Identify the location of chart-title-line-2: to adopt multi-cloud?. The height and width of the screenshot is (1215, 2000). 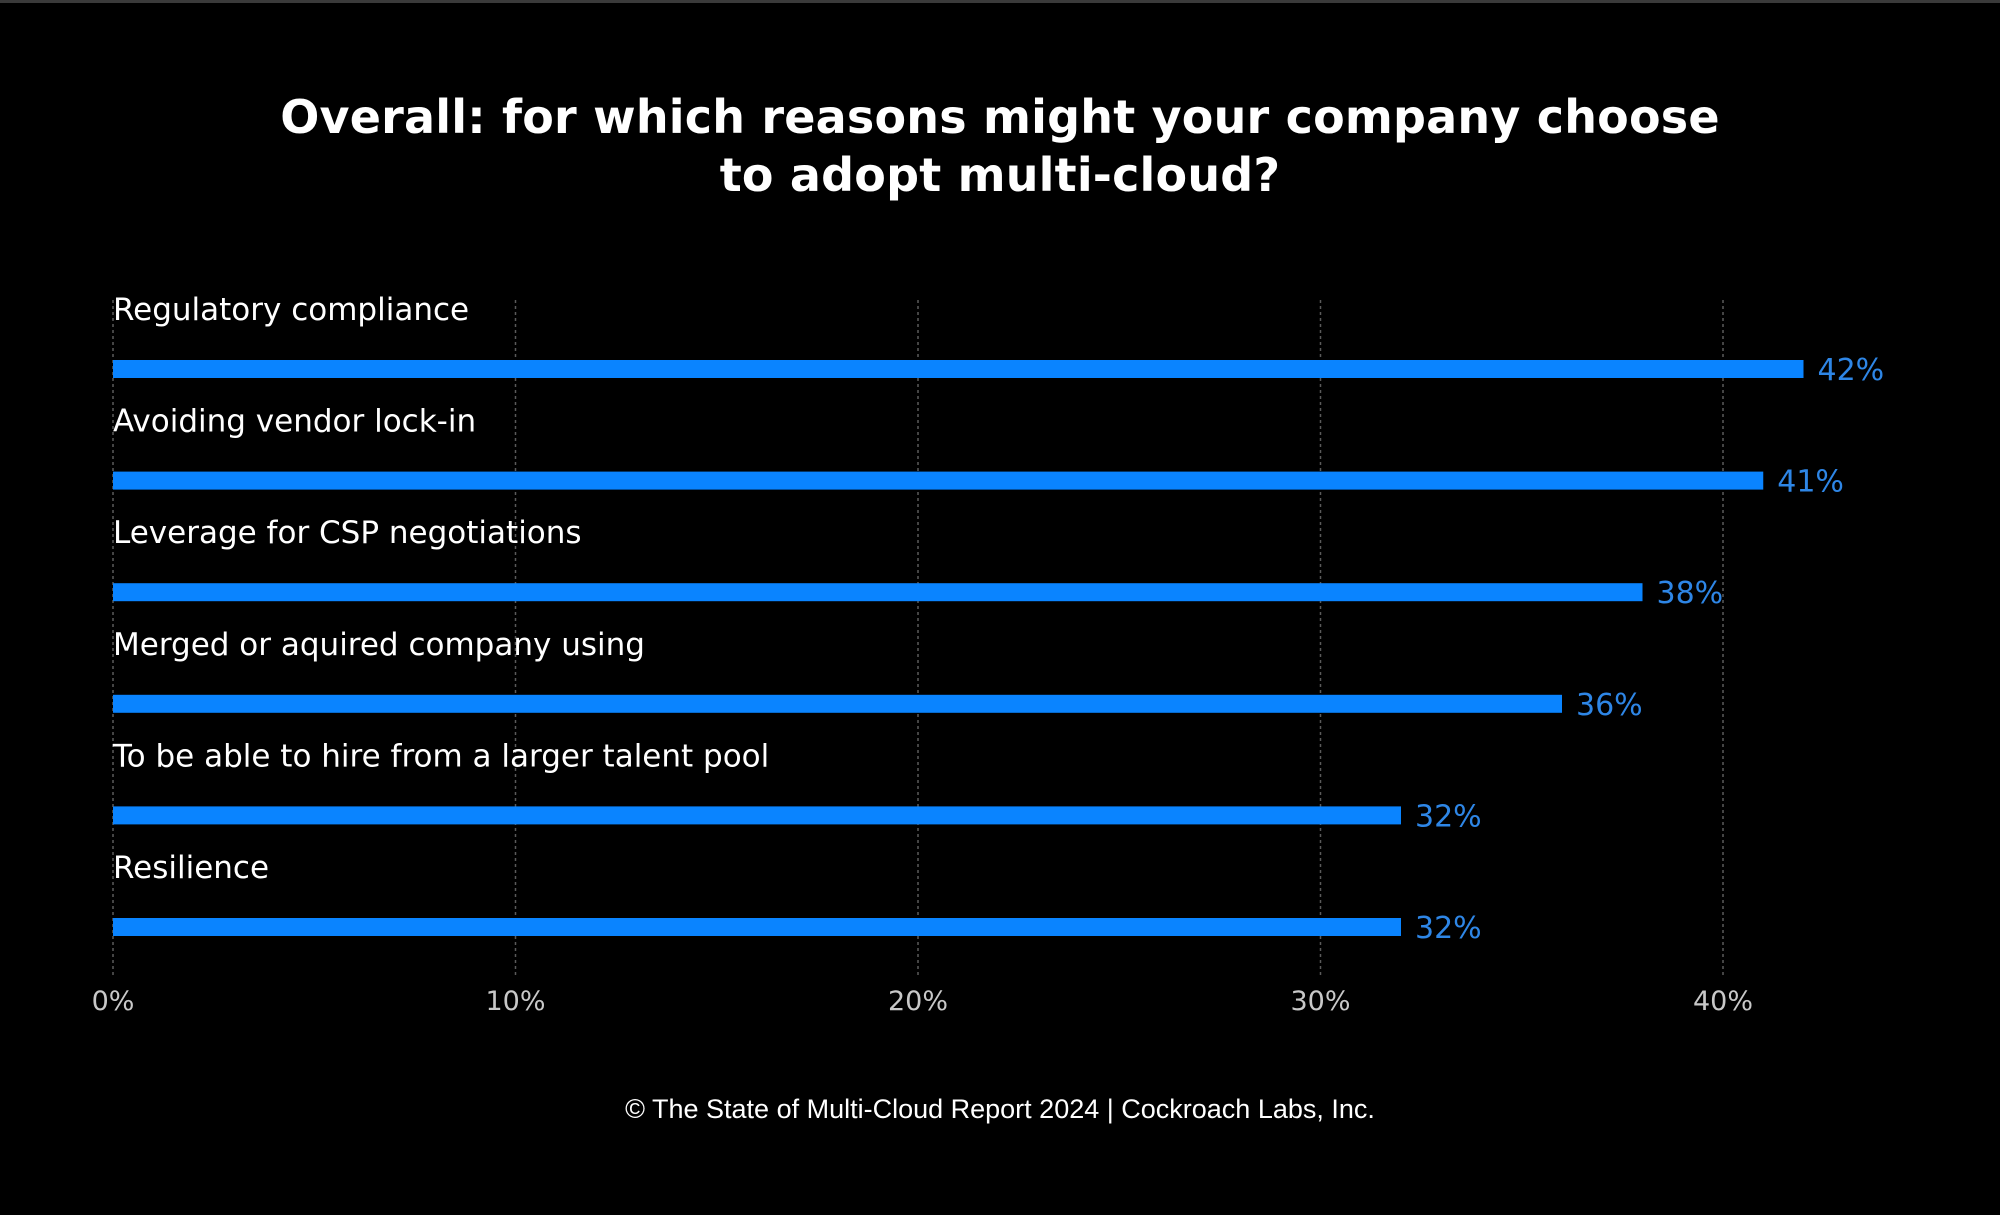
(1000, 175).